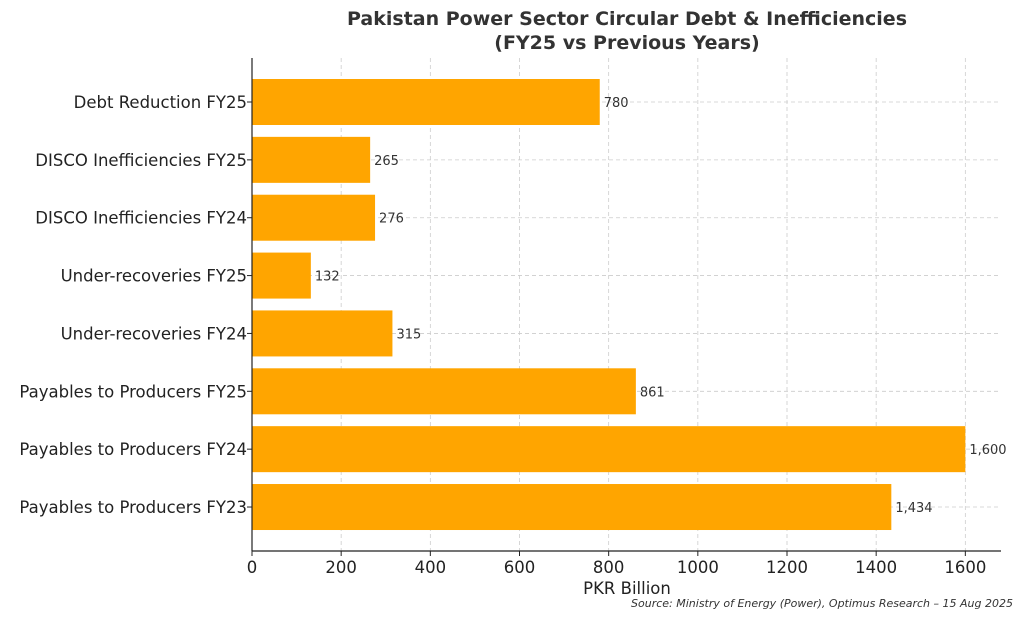 This screenshot has width=1024, height=624. I want to click on x-tick-label: 600, so click(520, 567).